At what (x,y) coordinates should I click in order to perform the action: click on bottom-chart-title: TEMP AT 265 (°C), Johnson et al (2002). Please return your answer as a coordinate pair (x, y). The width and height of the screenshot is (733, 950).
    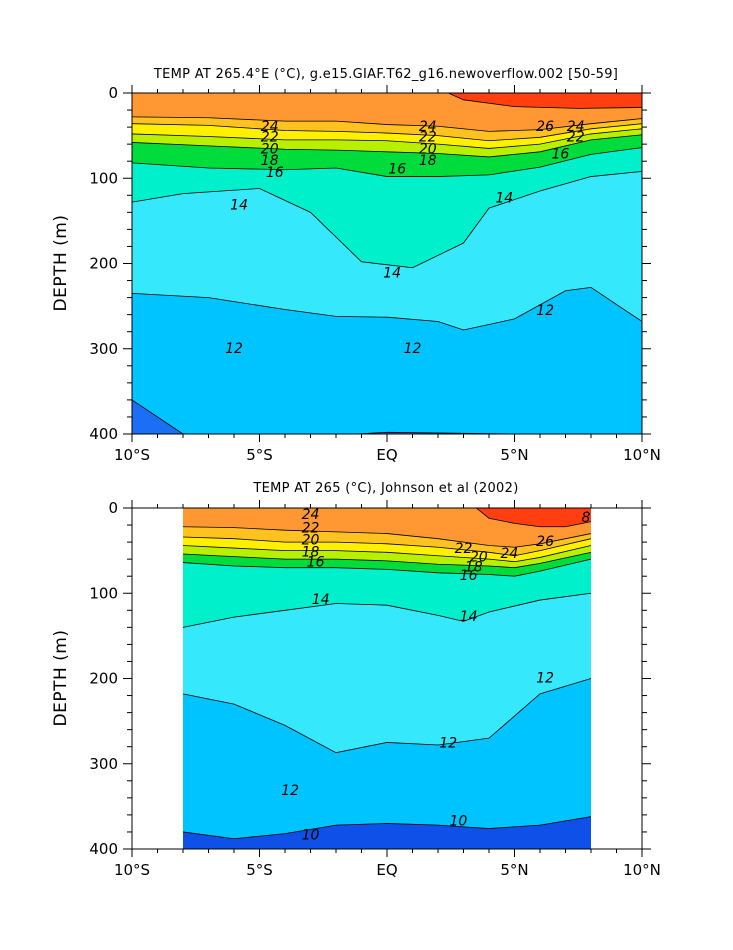
    Looking at the image, I should click on (385, 488).